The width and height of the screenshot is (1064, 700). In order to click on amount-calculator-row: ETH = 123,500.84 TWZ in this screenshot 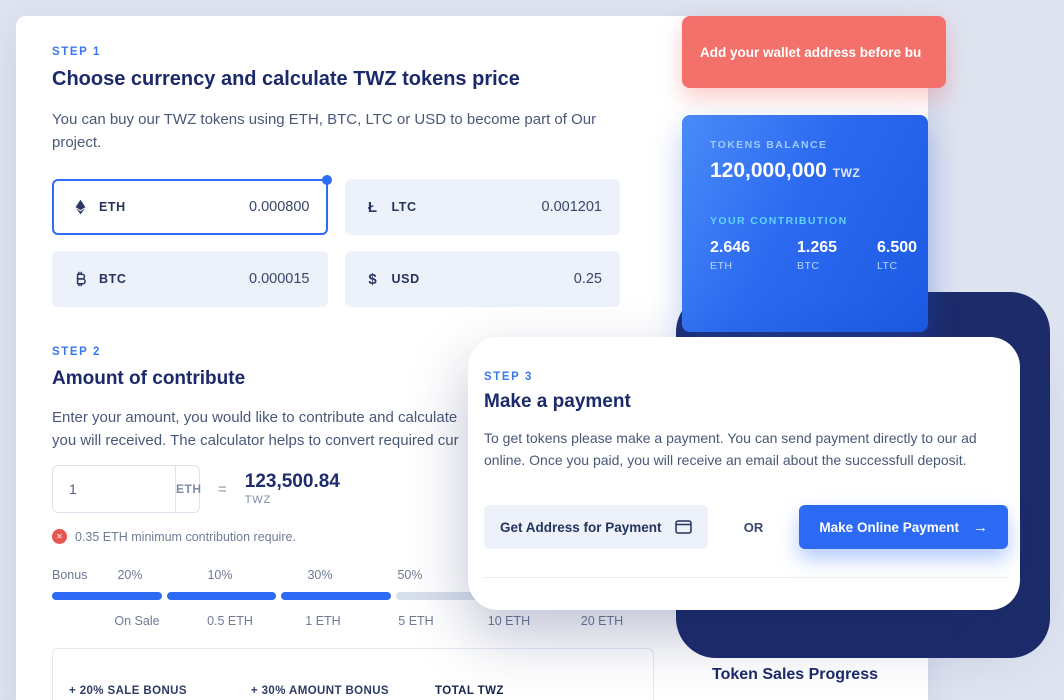, I will do `click(196, 489)`.